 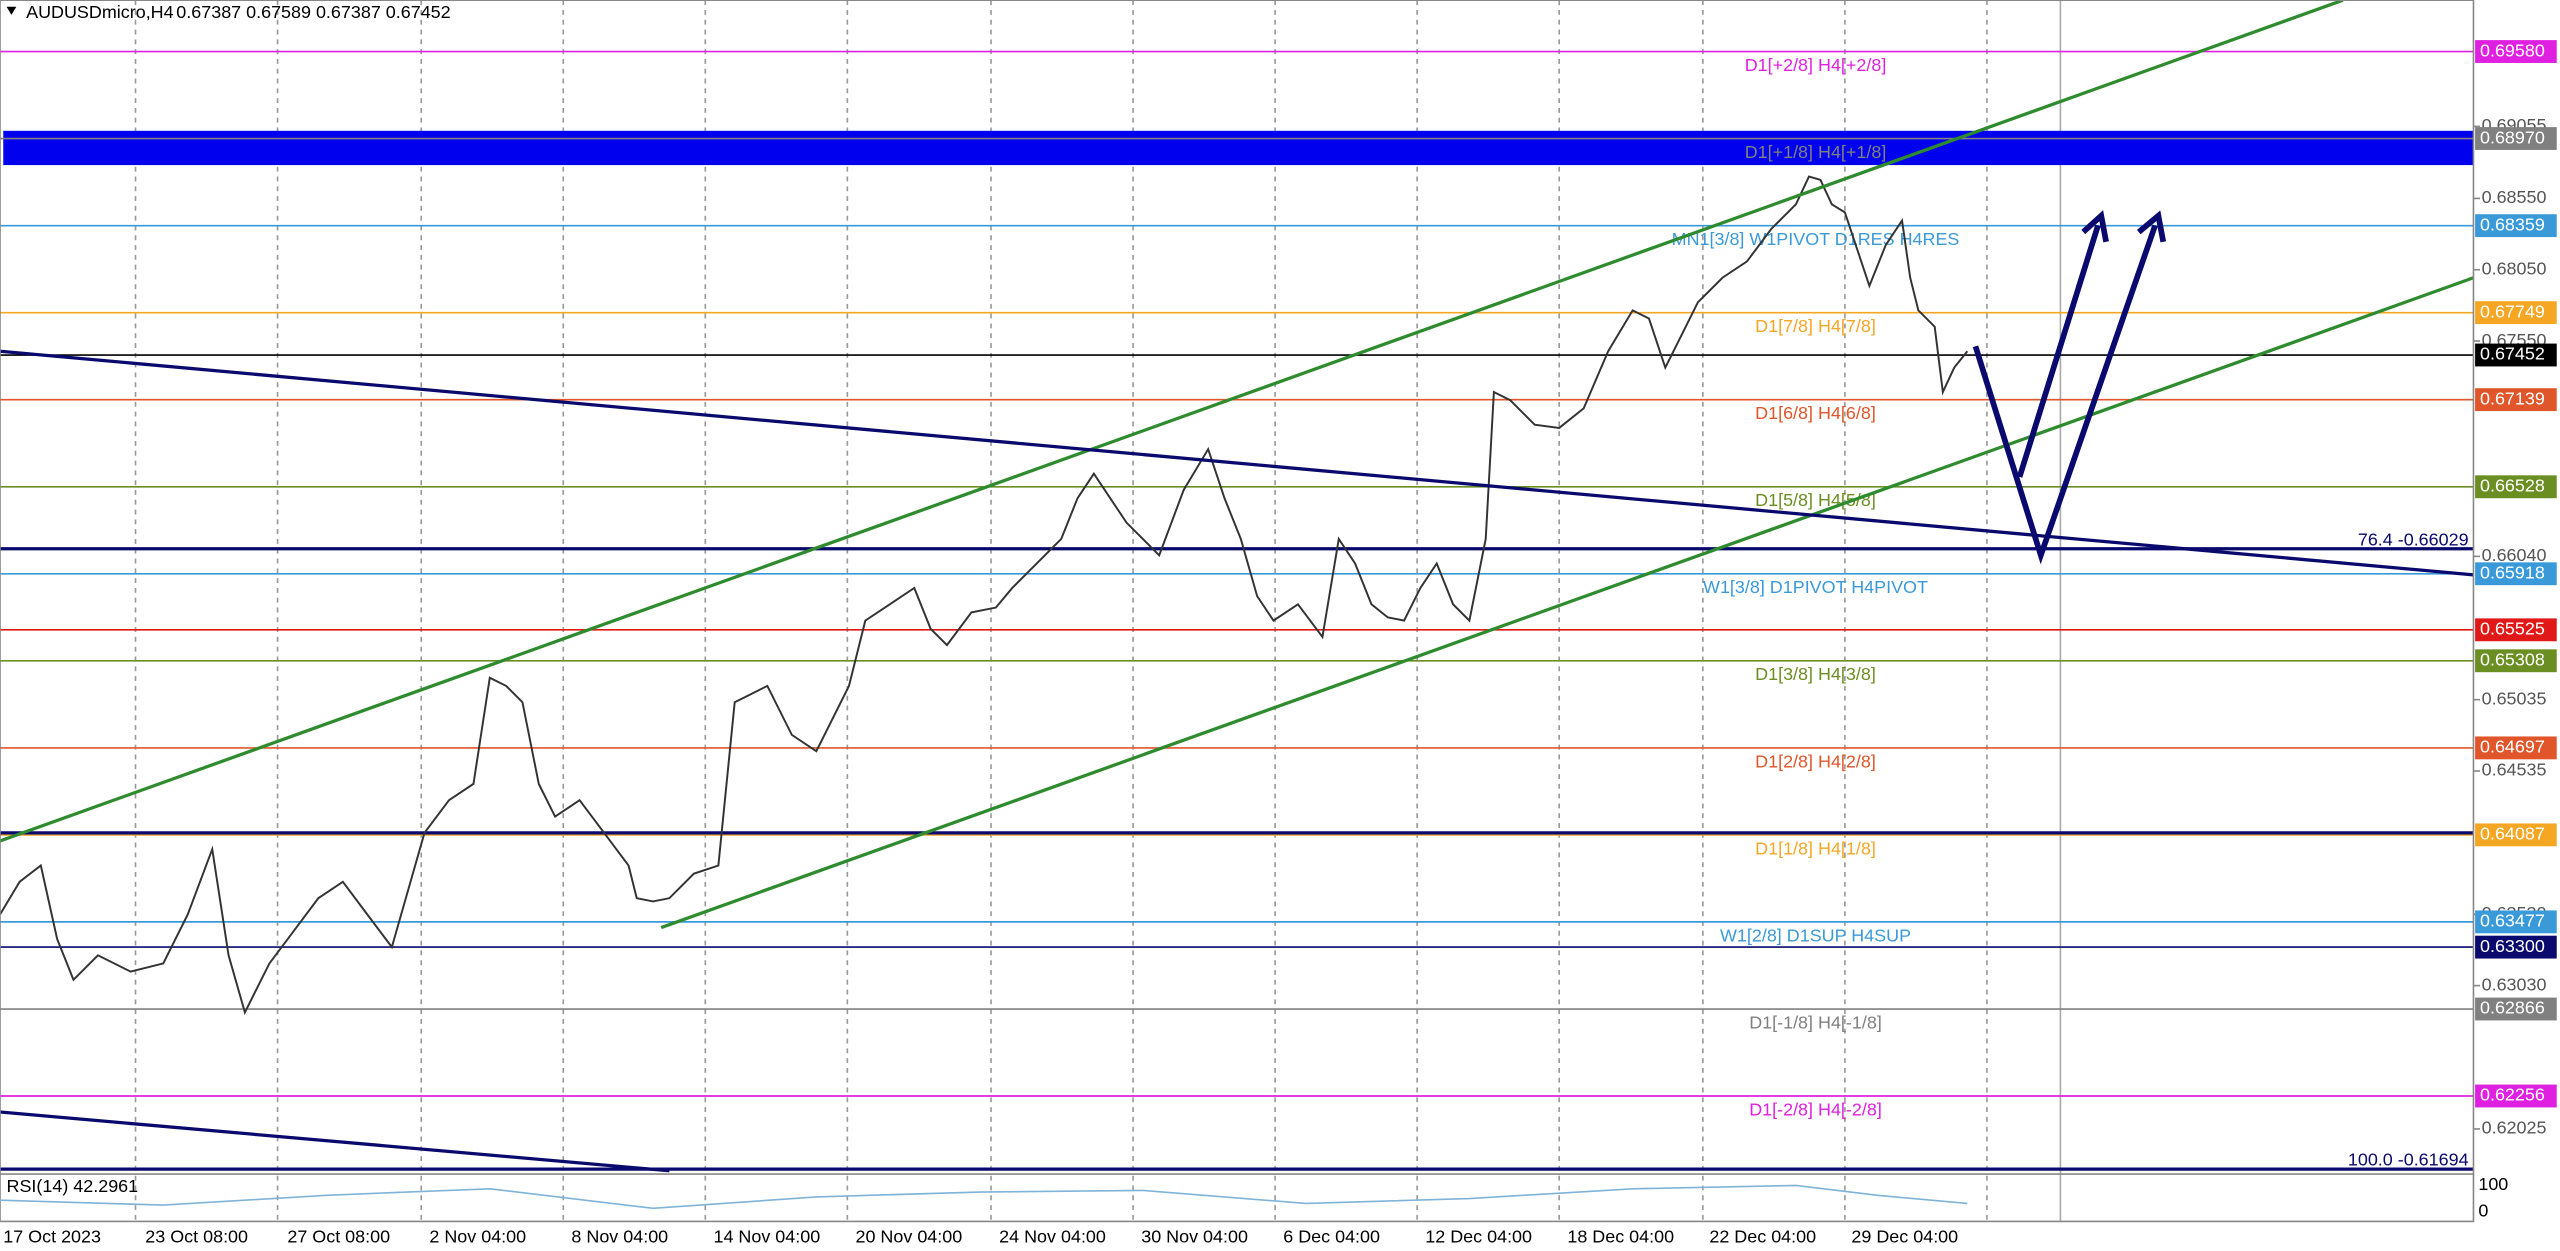 What do you see at coordinates (2514, 197) in the screenshot?
I see `y-tick-label: 0.68550` at bounding box center [2514, 197].